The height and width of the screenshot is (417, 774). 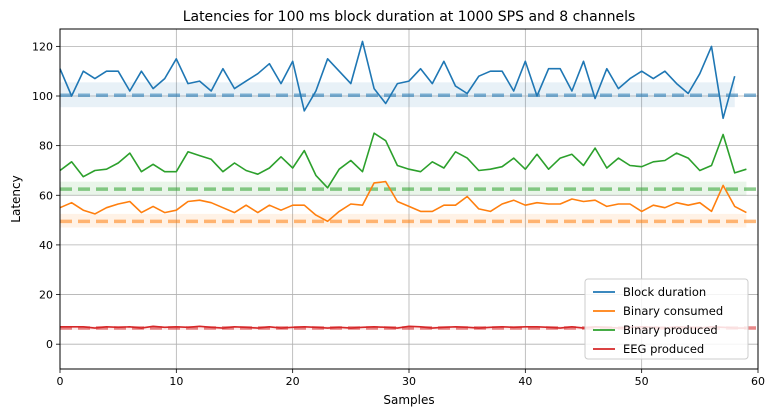 I want to click on legend-box, so click(x=666, y=319).